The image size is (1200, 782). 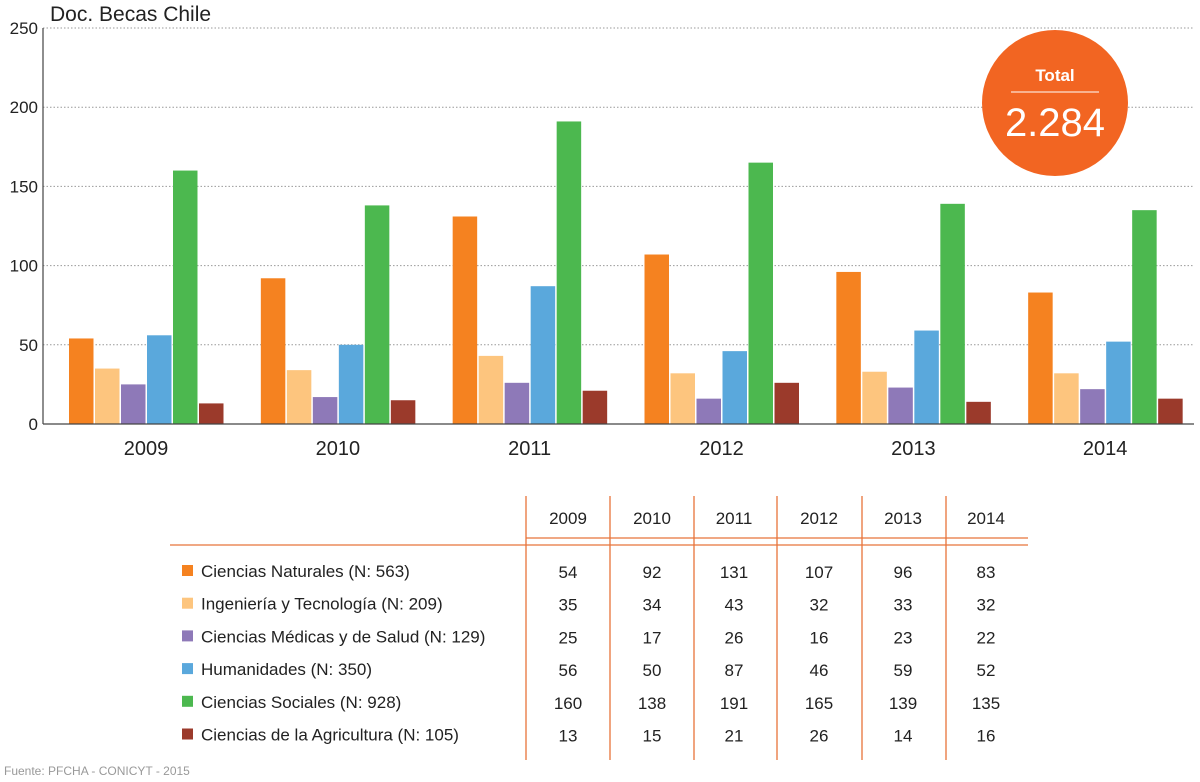 What do you see at coordinates (322, 604) in the screenshot?
I see `legend-label: Ingeniería y Tecnología (N: 209)` at bounding box center [322, 604].